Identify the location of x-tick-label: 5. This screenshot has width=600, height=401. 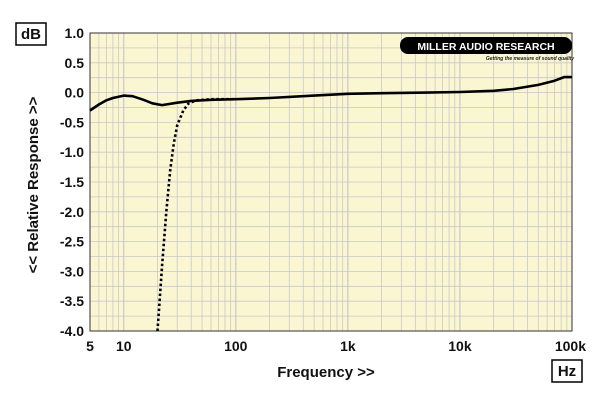
(90, 346).